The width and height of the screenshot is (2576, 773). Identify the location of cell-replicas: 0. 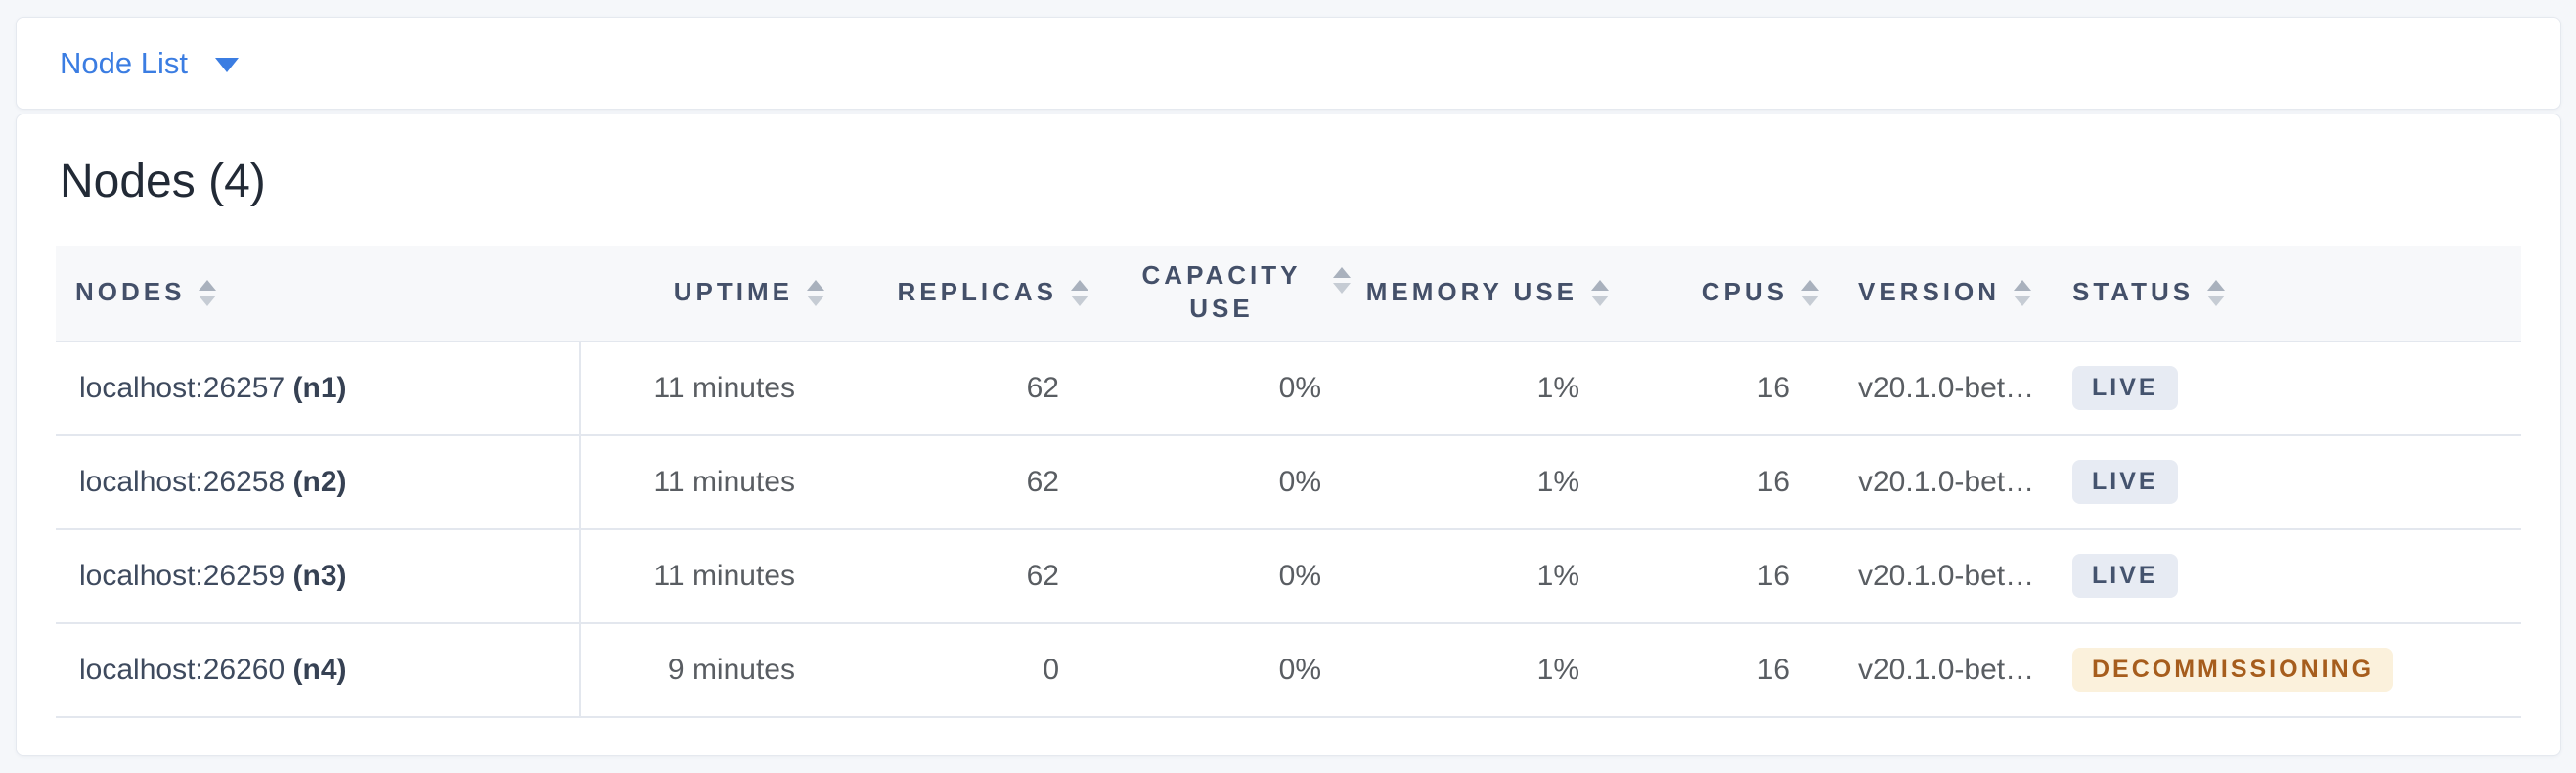
(956, 670).